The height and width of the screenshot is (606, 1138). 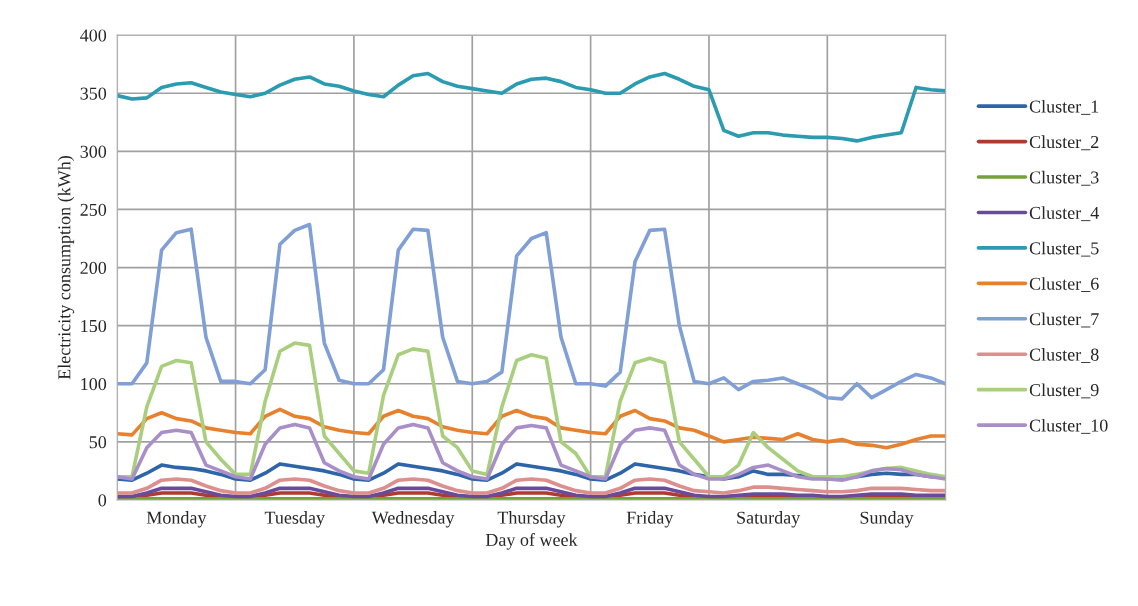 I want to click on legend-label: Cluster_9, so click(x=1064, y=391).